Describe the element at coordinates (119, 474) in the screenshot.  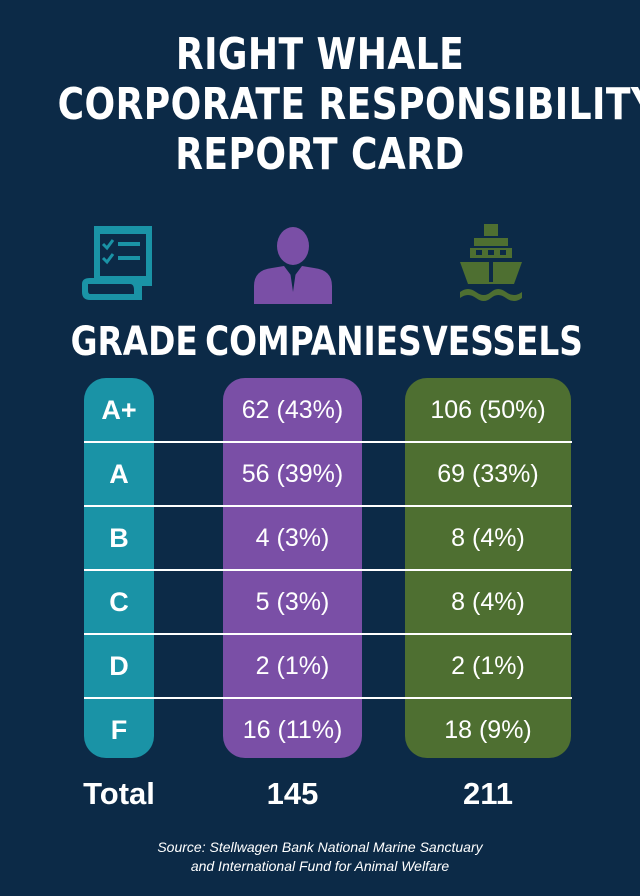
I see `grade-cell: A` at that location.